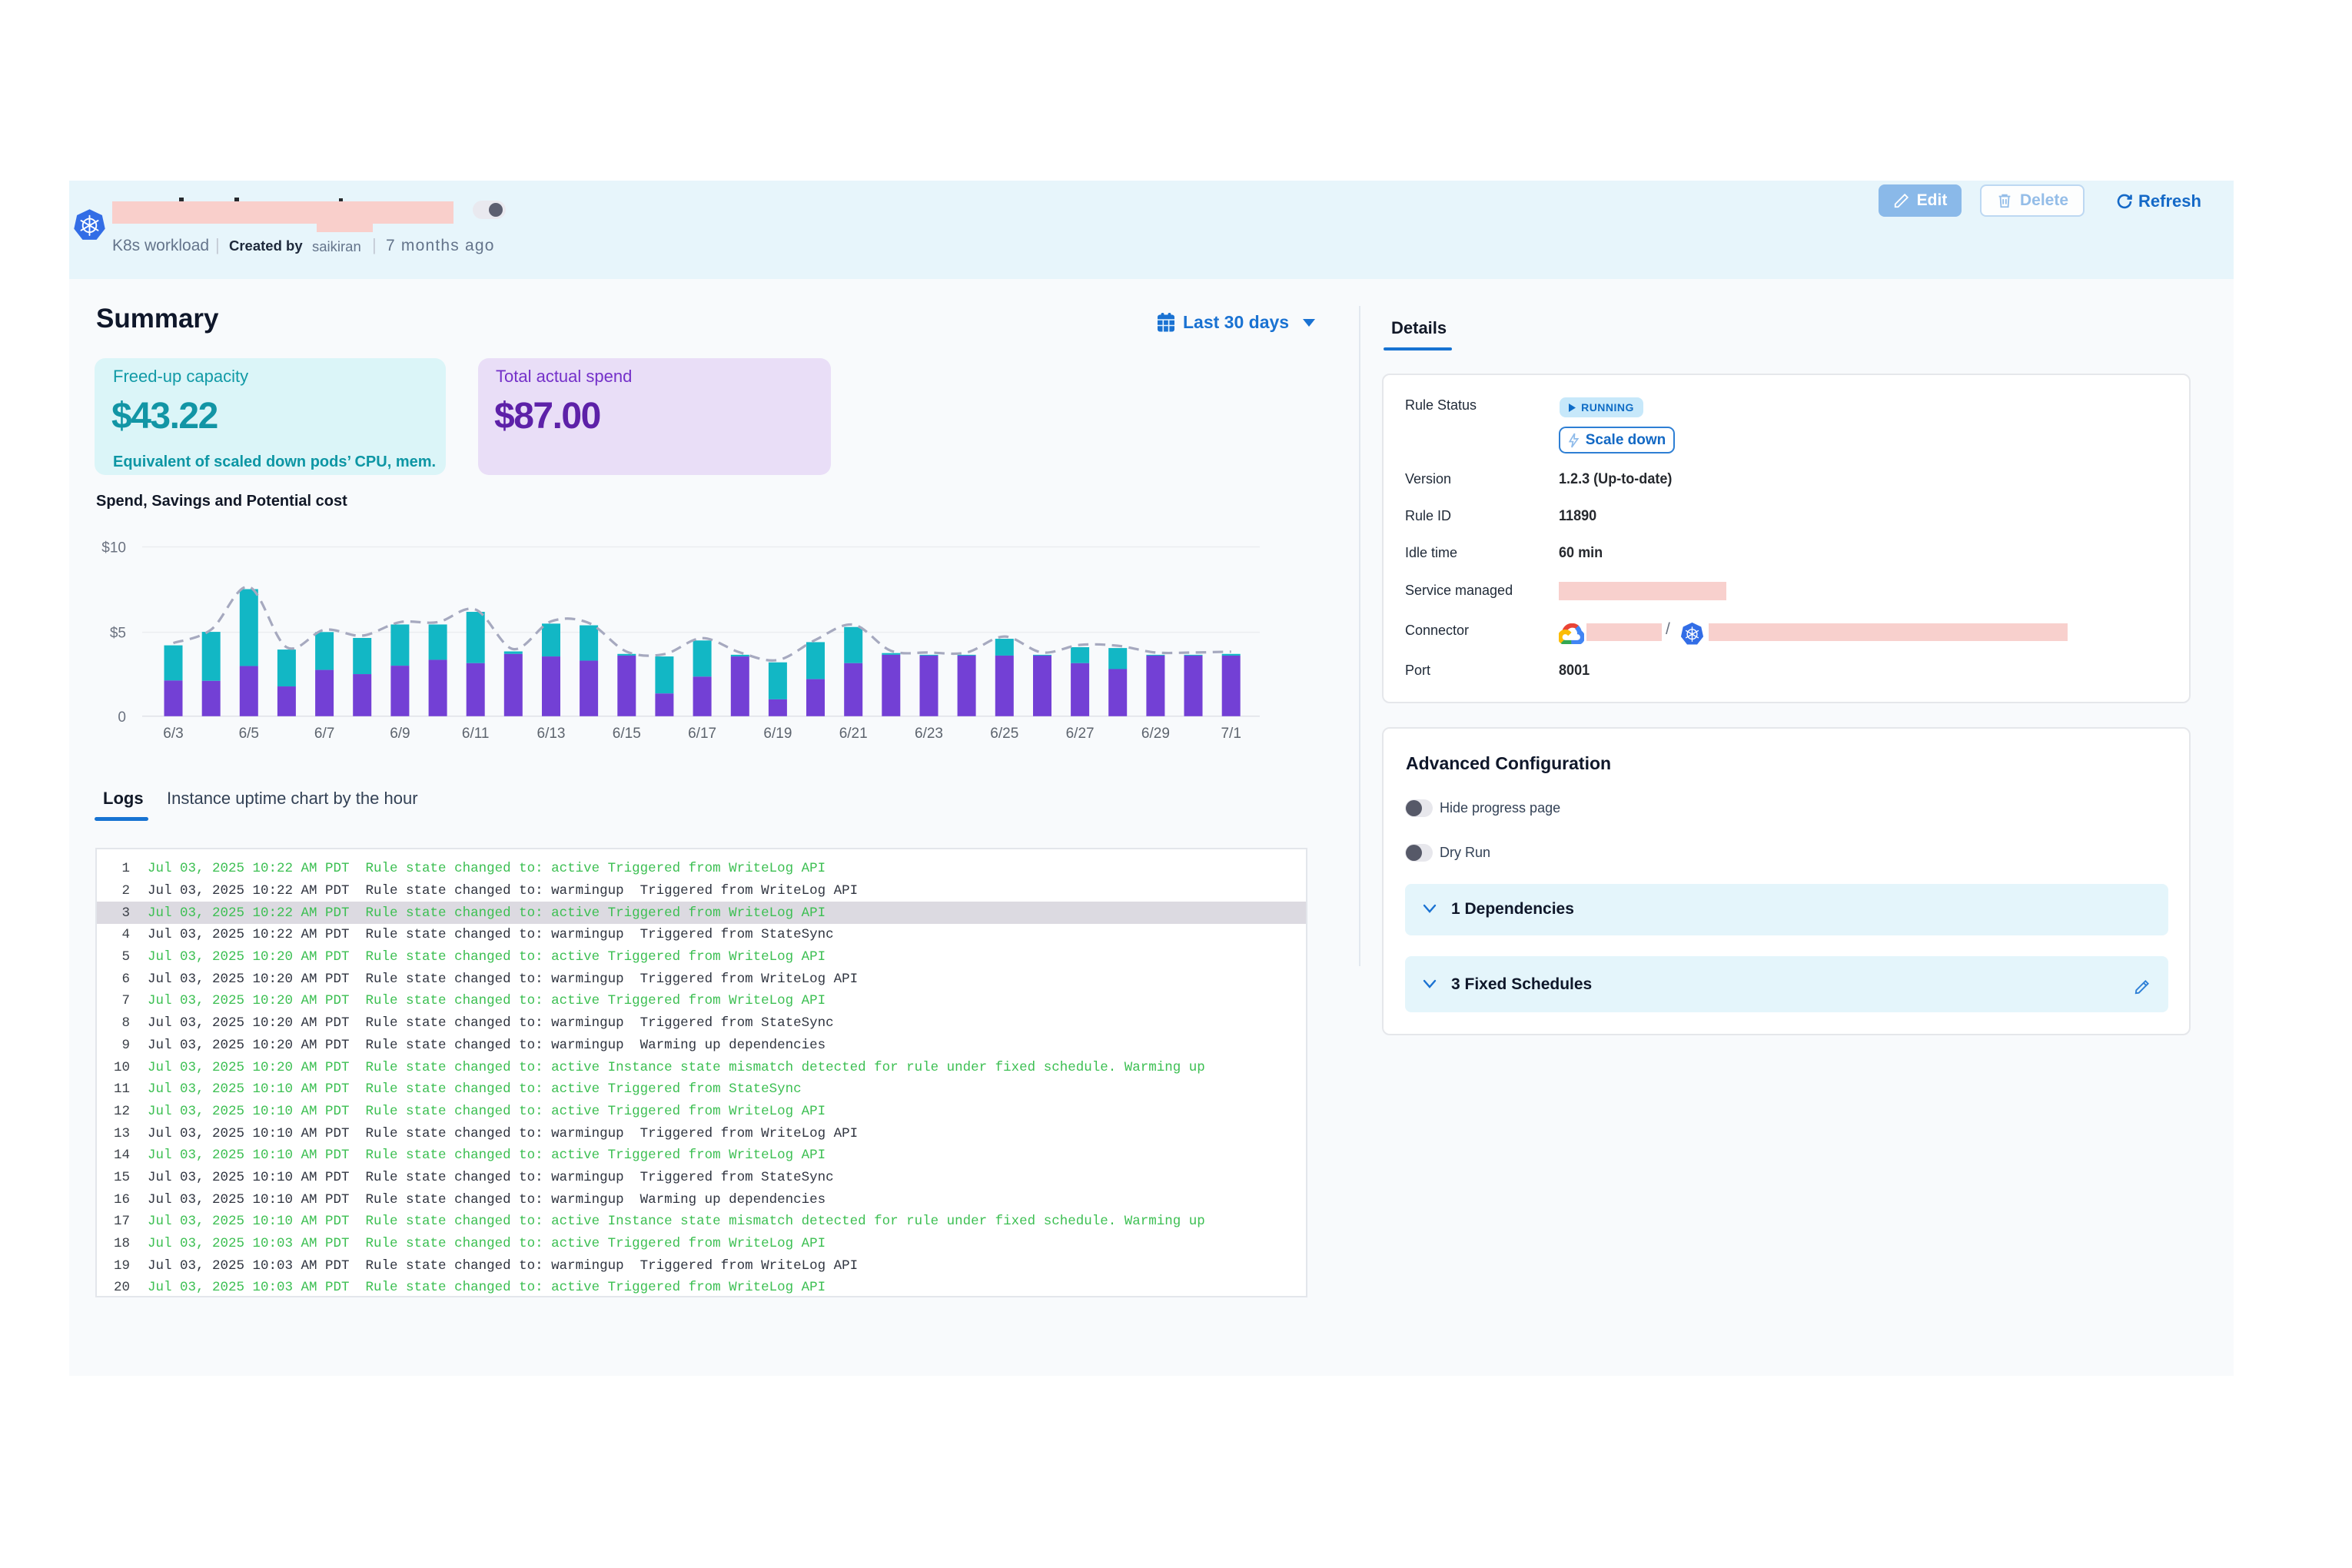 Image resolution: width=2352 pixels, height=1568 pixels. Describe the element at coordinates (1004, 734) in the screenshot. I see `svg-text: 6/25` at that location.